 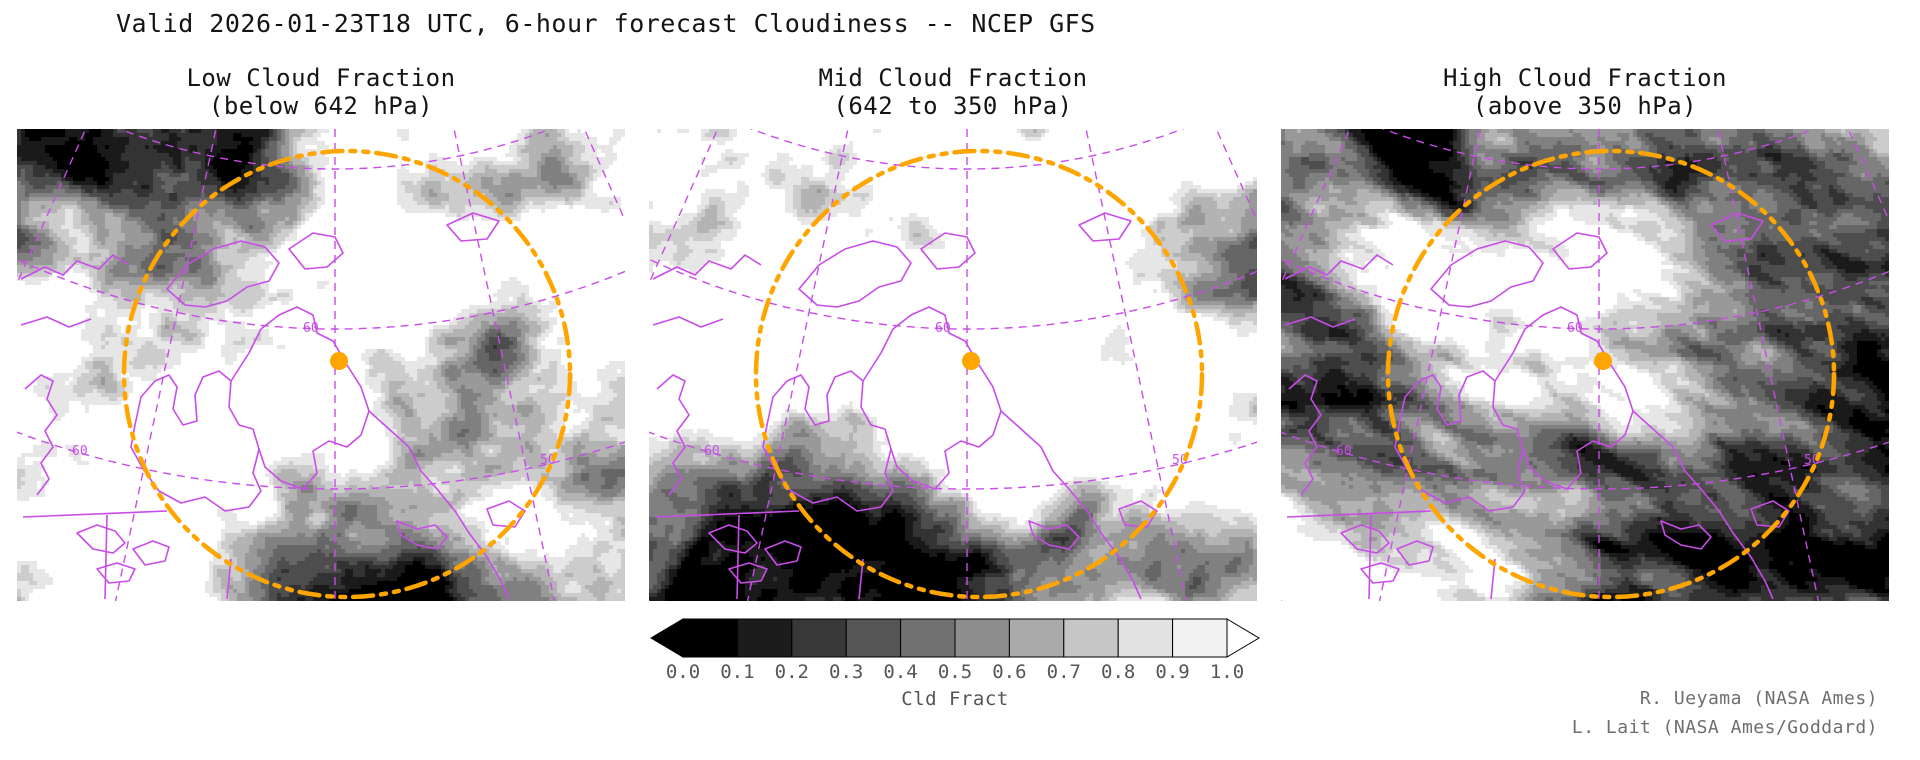 I want to click on colorbar-tick-label: 0.7, so click(x=1063, y=672).